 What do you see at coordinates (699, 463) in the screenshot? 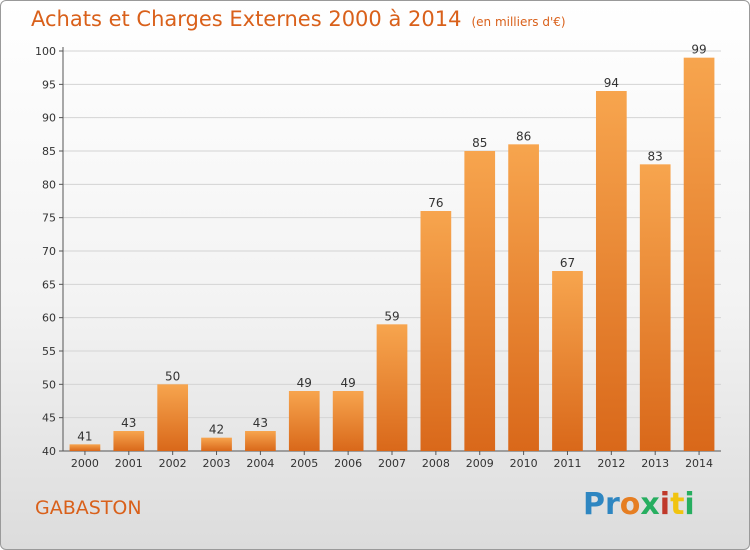
I see `x-tick-label: 2014` at bounding box center [699, 463].